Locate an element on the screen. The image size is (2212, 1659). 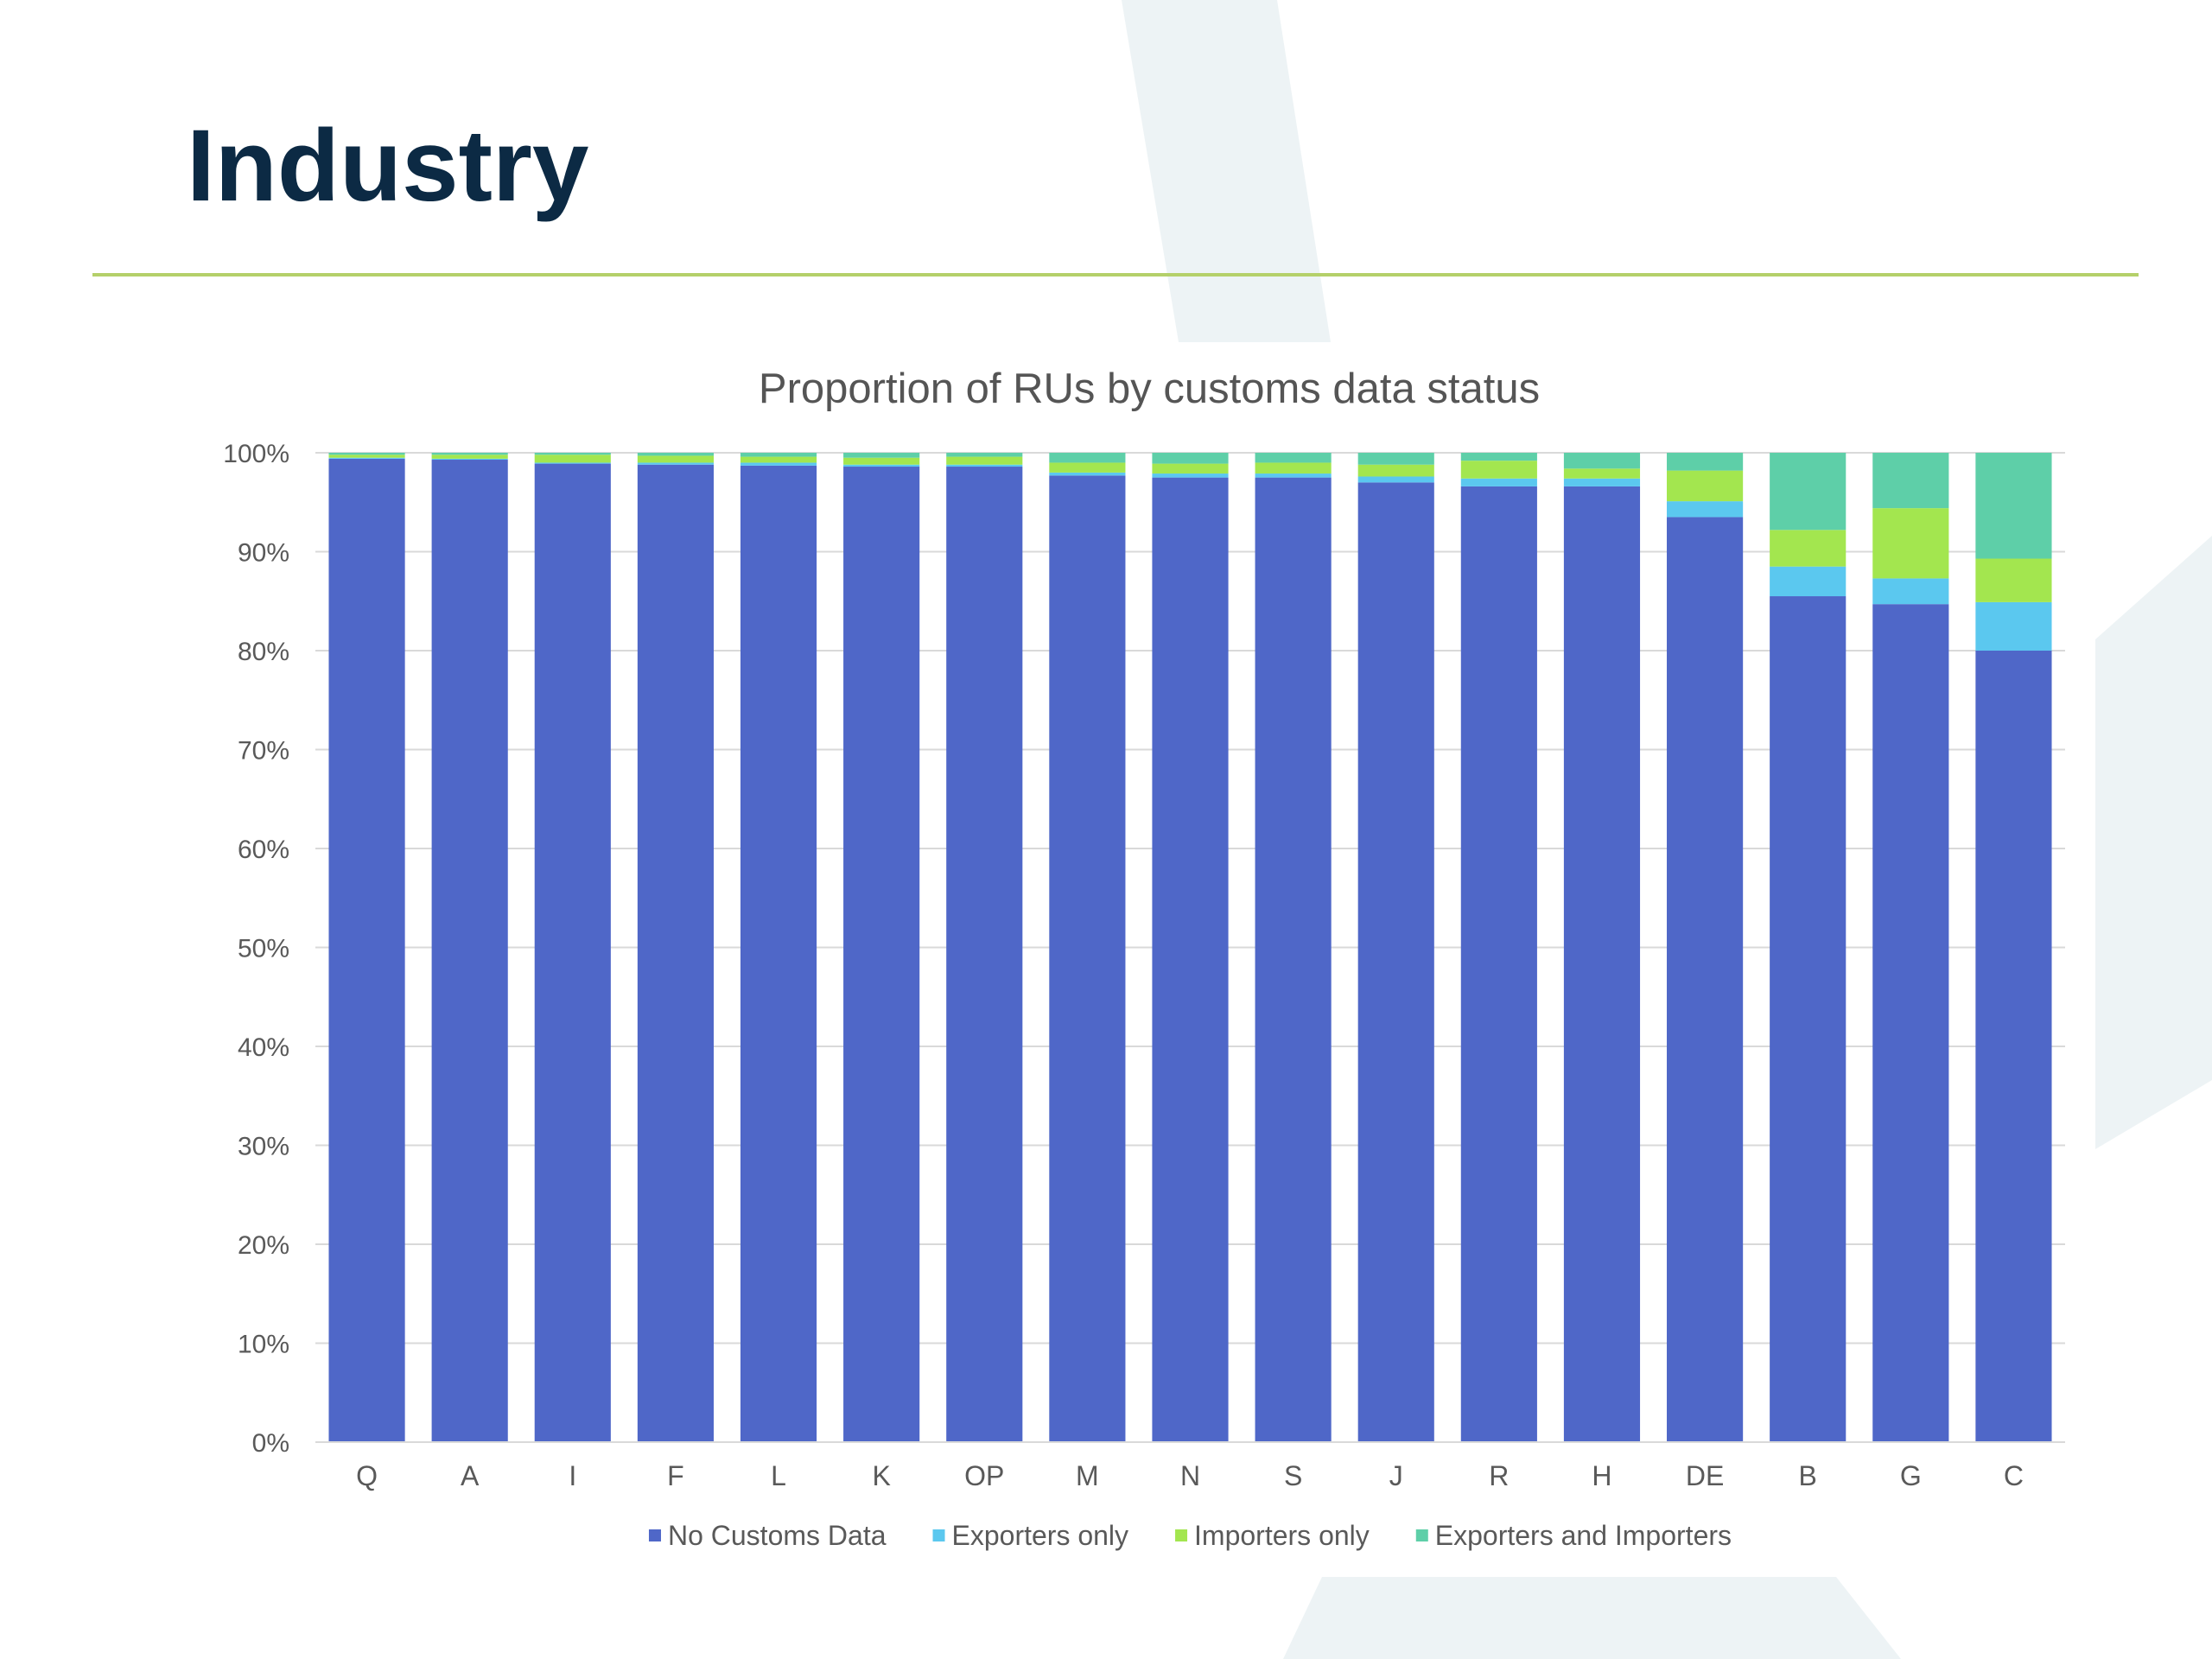
y-tick-label: 10% is located at coordinates (263, 1345).